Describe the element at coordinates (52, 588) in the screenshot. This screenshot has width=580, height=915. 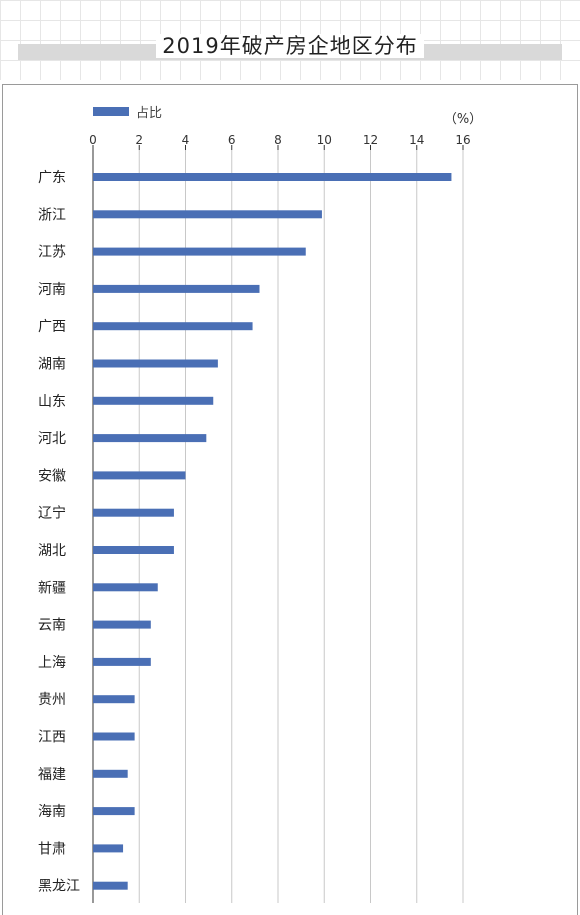
I see `category-label: 新疆` at that location.